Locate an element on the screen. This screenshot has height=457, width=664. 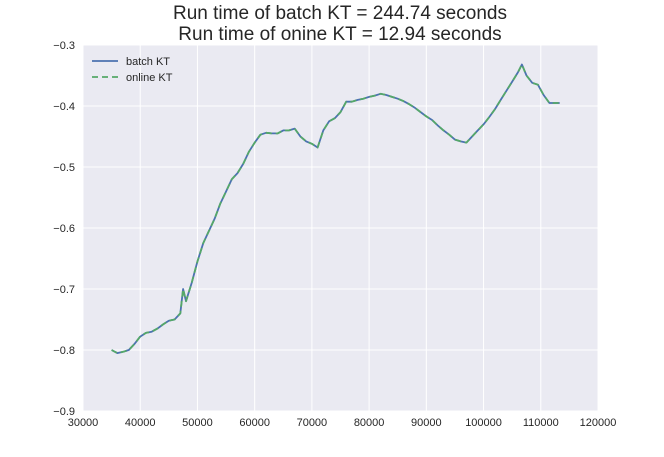
y-tick-label: −0.3 is located at coordinates (64, 46).